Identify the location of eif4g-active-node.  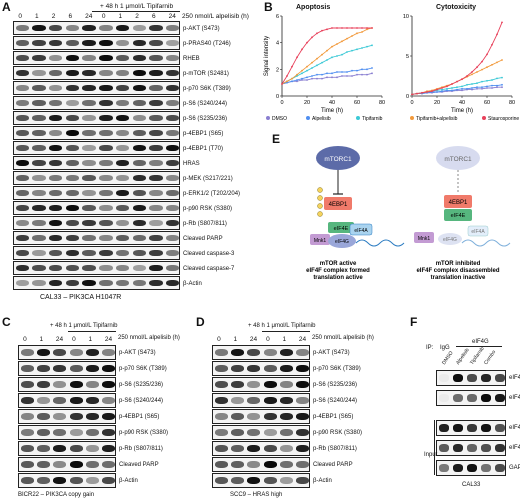
(342, 241).